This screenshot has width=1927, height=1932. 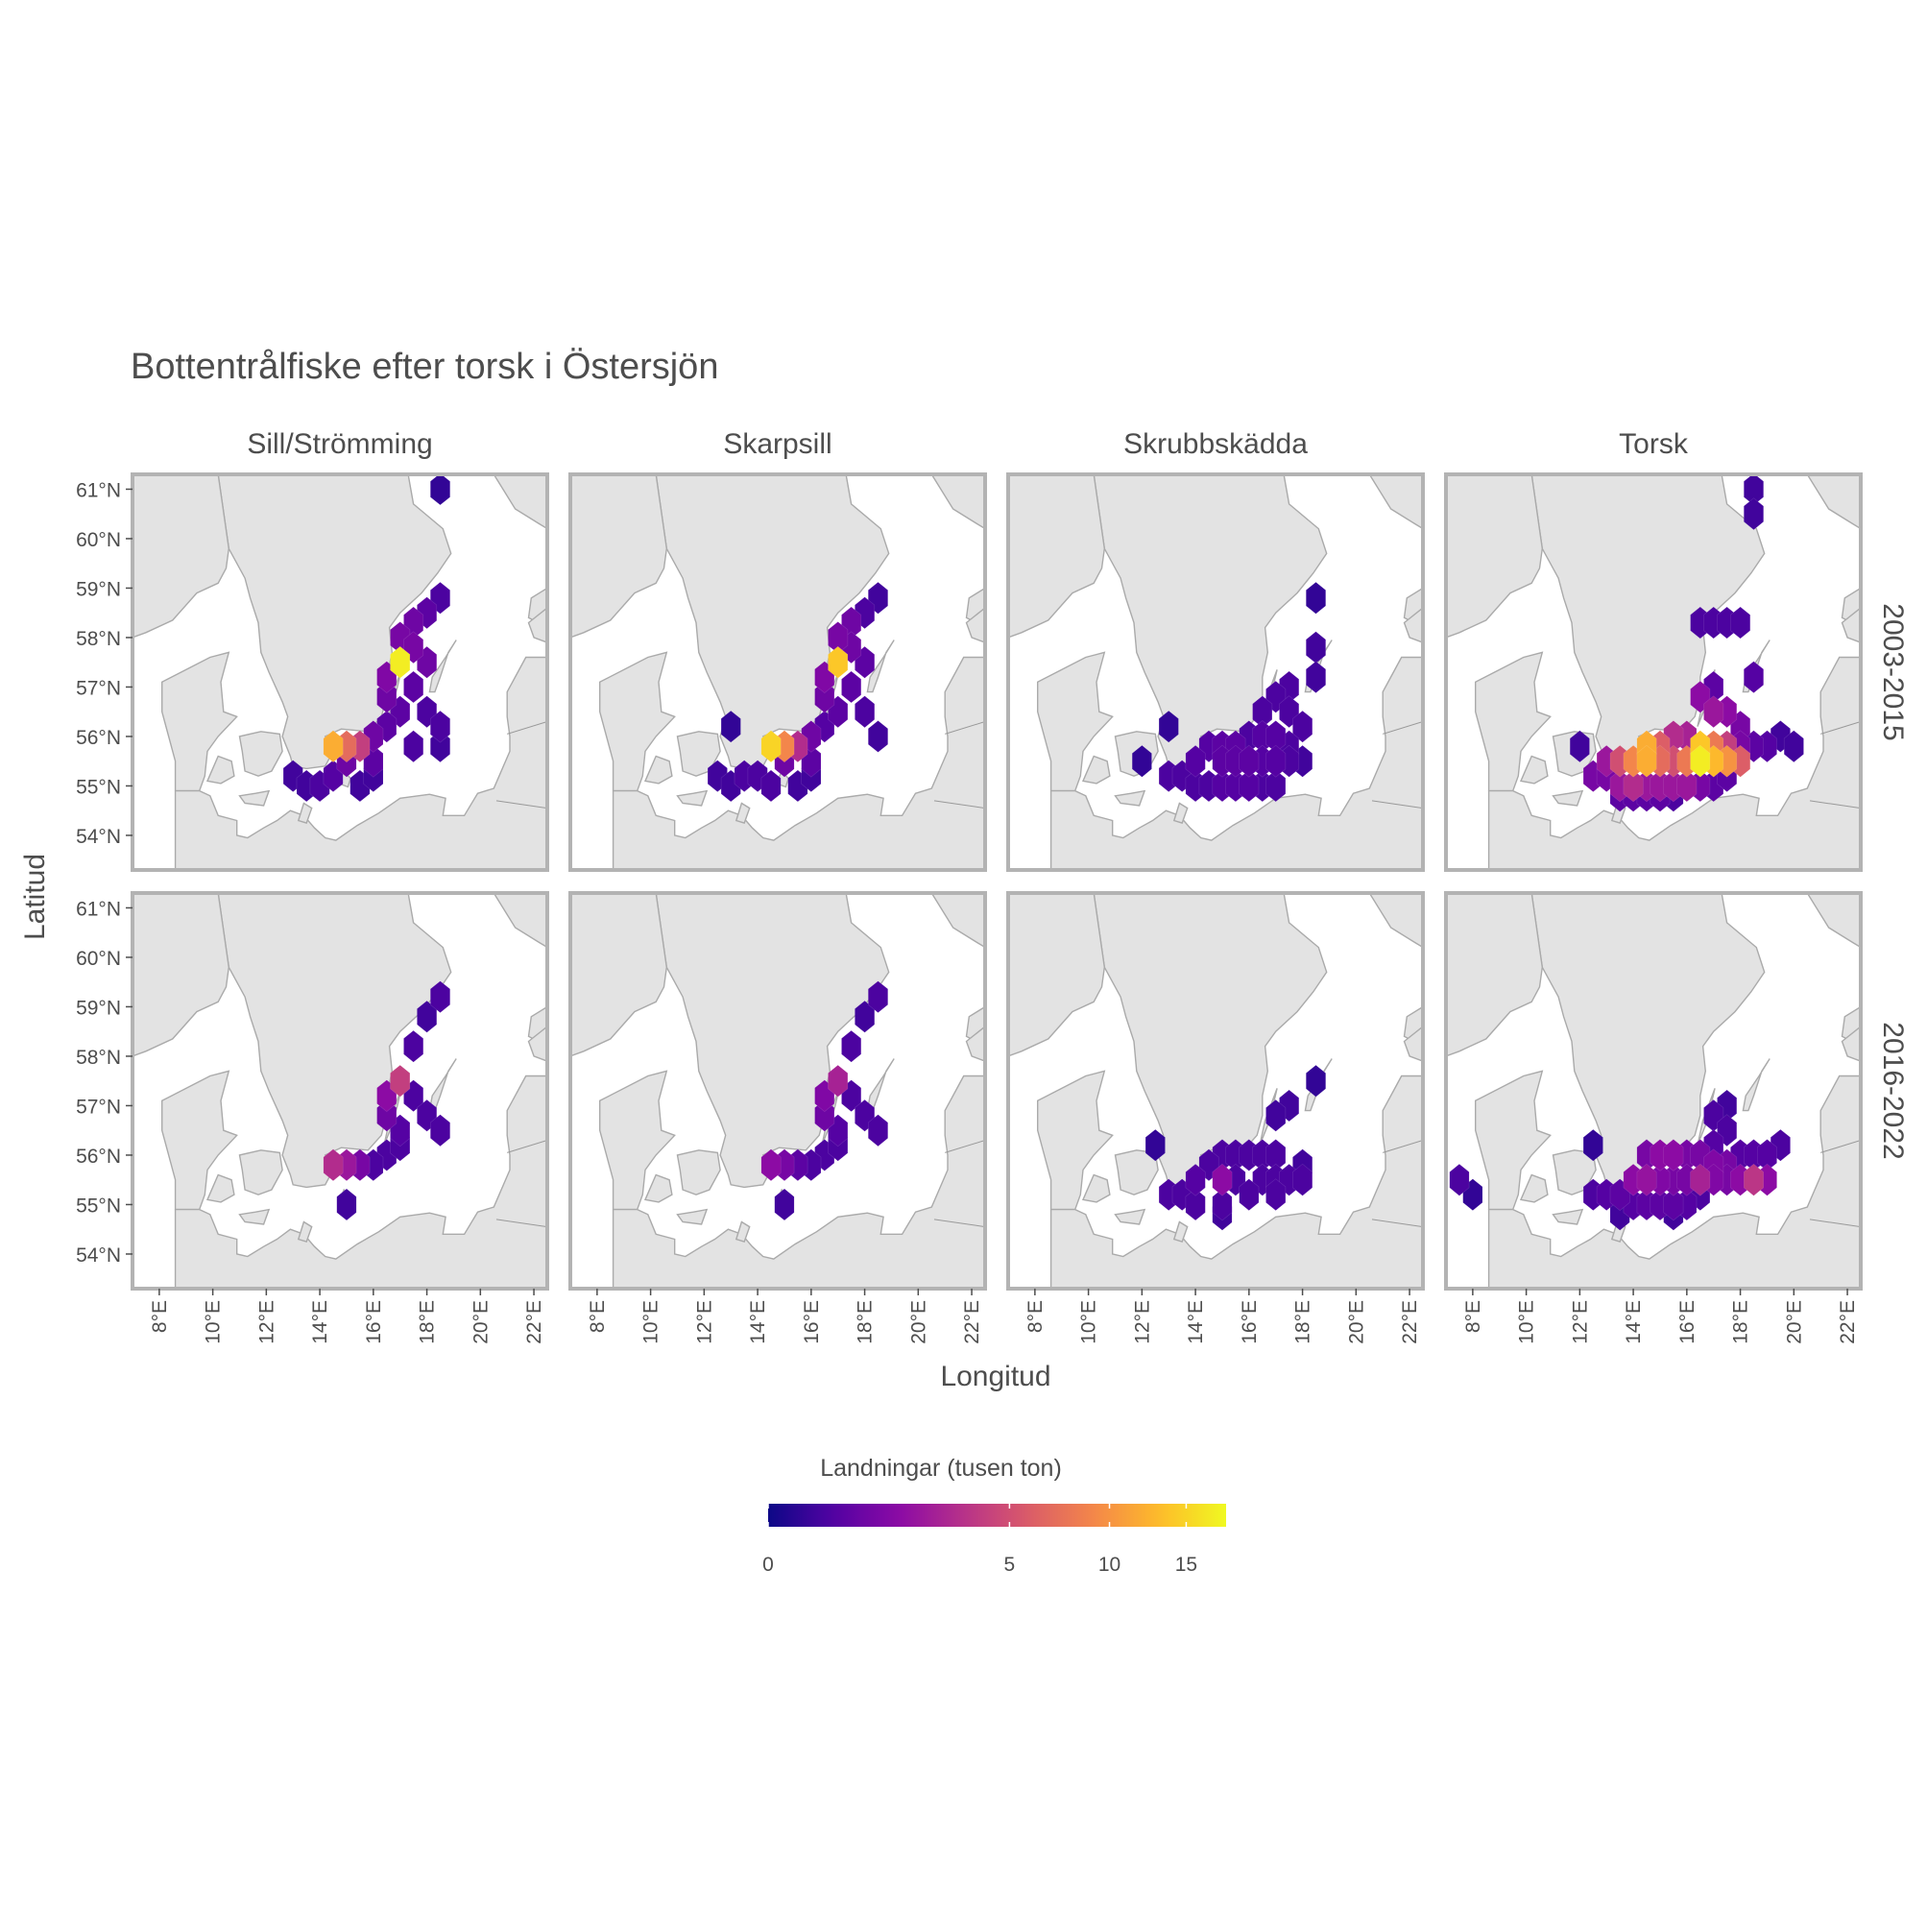 What do you see at coordinates (997, 1515) in the screenshot?
I see `legend-colorbar` at bounding box center [997, 1515].